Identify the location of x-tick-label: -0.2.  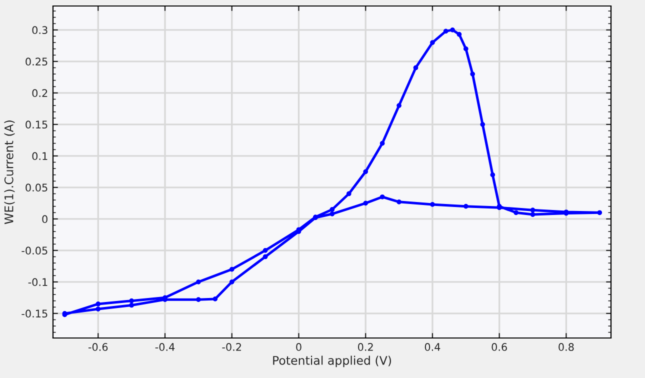
(231, 347).